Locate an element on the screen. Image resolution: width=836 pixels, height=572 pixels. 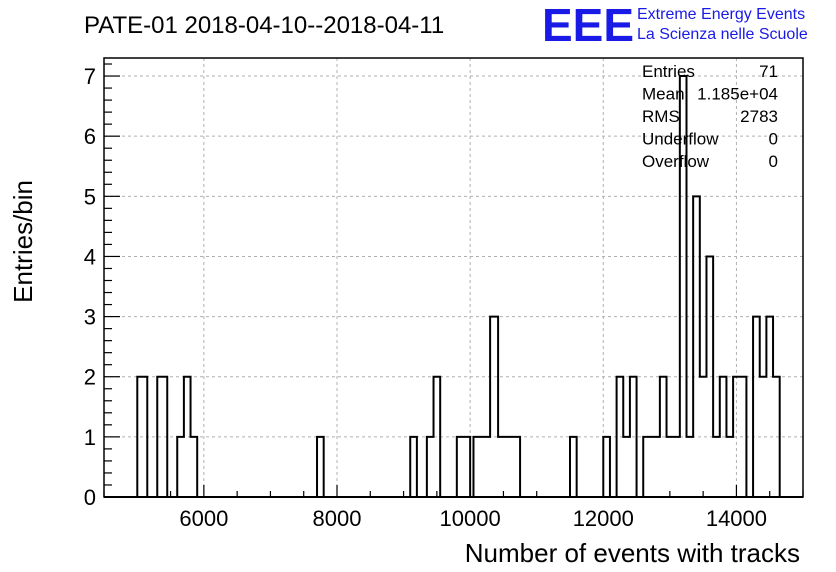
x-tick-label: 8000 is located at coordinates (337, 518).